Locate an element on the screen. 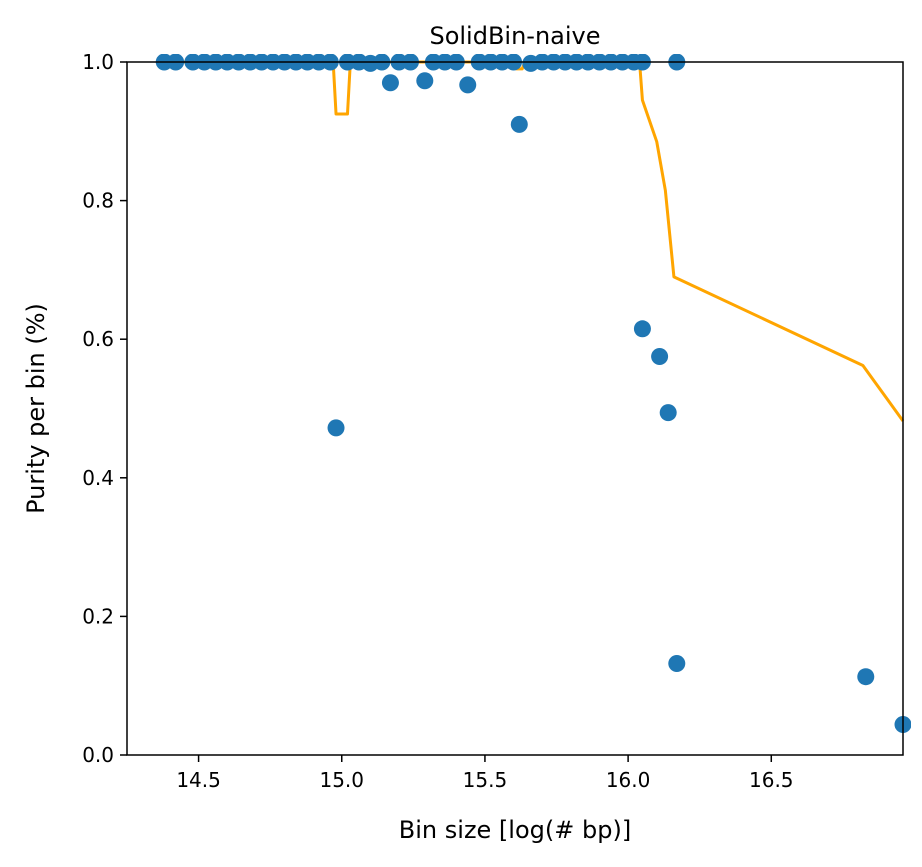 The image size is (922, 867). y-tick-label: 0.2 is located at coordinates (98, 616).